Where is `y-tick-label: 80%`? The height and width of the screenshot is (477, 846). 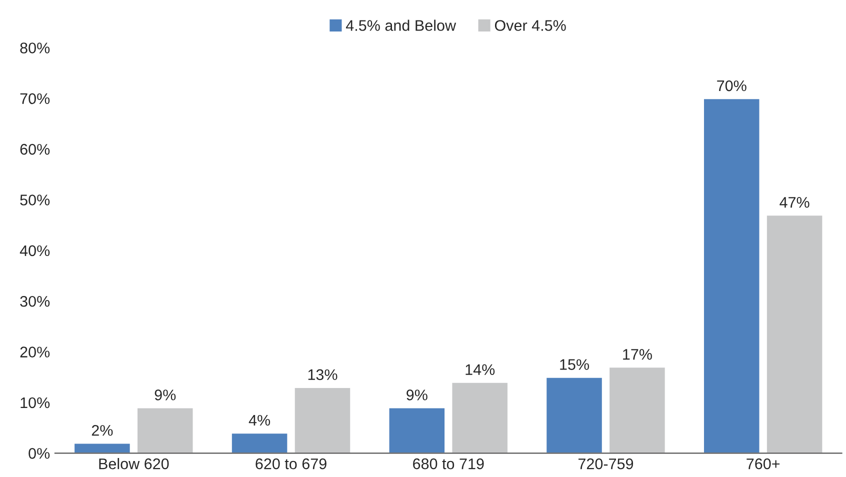 y-tick-label: 80% is located at coordinates (35, 48).